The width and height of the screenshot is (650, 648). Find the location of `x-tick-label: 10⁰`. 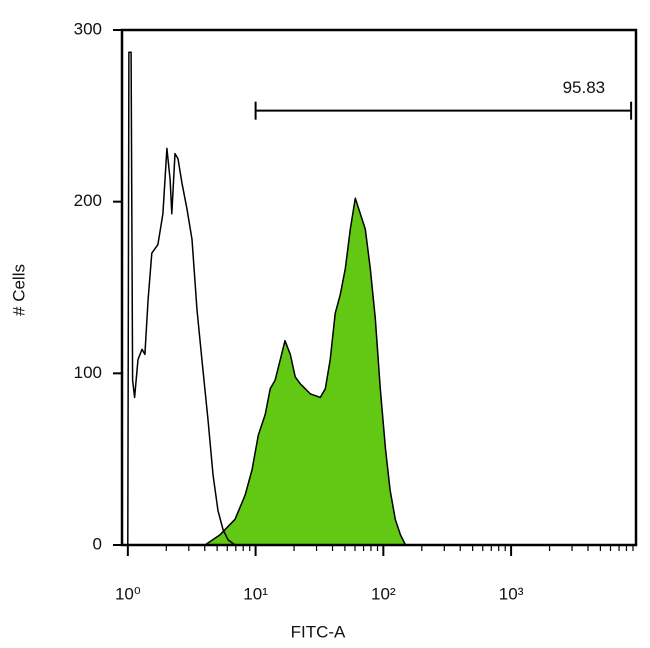

x-tick-label: 10⁰ is located at coordinates (128, 593).